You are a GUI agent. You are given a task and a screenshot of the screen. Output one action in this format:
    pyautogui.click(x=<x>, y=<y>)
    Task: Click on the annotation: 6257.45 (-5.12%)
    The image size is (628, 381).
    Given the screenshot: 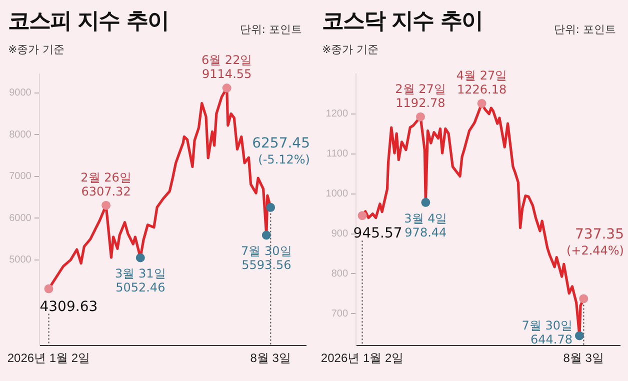 What is the action you would take?
    pyautogui.click(x=281, y=150)
    